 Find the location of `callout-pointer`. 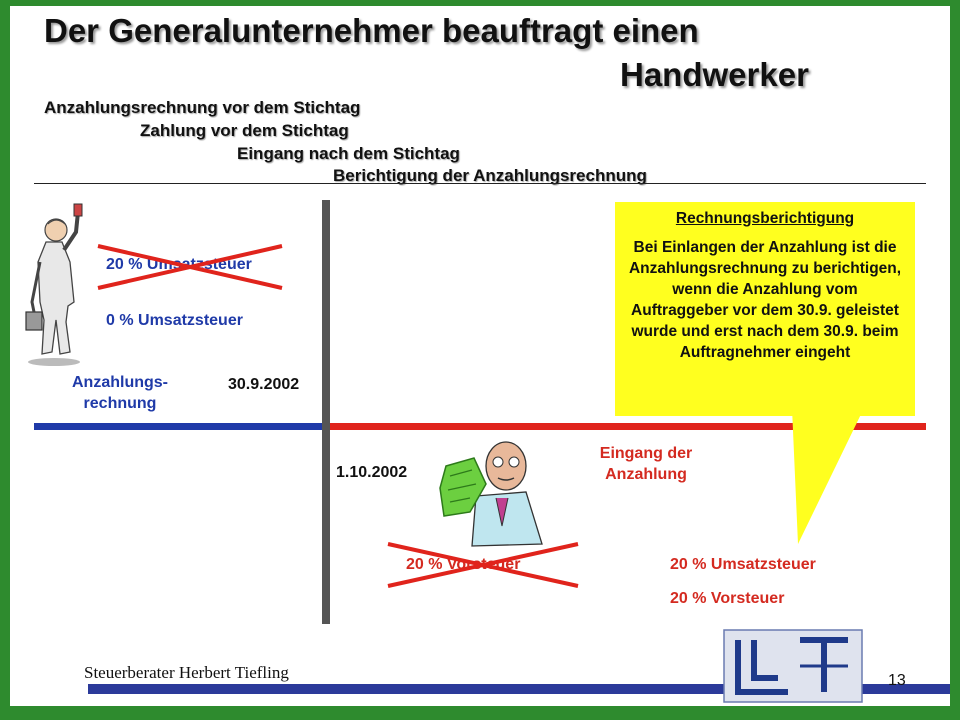

callout-pointer is located at coordinates (828, 476).